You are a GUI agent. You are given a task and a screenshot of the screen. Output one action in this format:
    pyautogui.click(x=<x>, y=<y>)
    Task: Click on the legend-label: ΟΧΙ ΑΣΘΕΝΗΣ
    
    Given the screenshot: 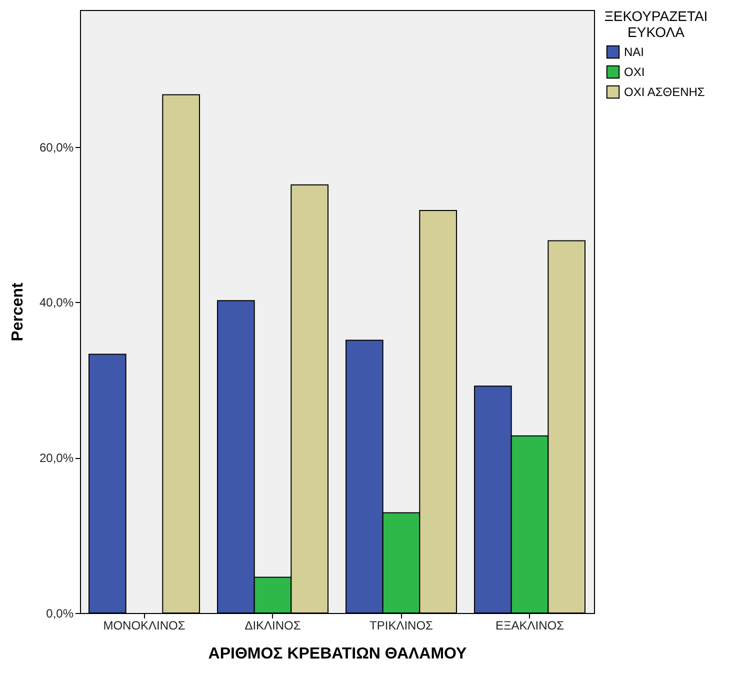 What is the action you would take?
    pyautogui.click(x=664, y=92)
    